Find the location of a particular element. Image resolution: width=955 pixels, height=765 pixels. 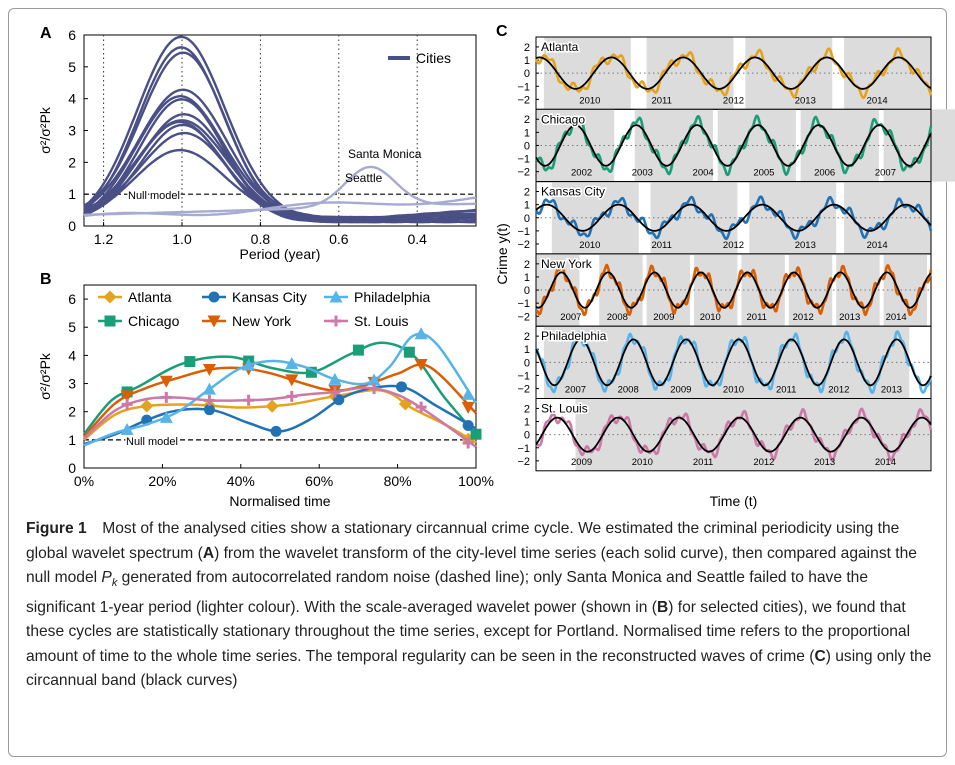

city-label: Atlanta is located at coordinates (560, 47).